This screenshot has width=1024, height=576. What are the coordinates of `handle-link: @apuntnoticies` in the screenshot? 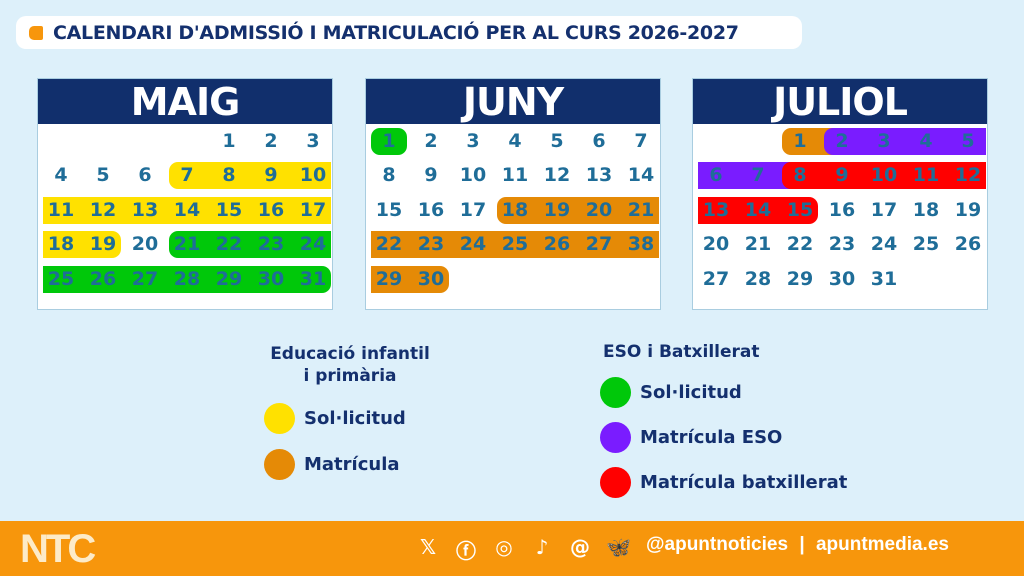 It's located at (717, 544).